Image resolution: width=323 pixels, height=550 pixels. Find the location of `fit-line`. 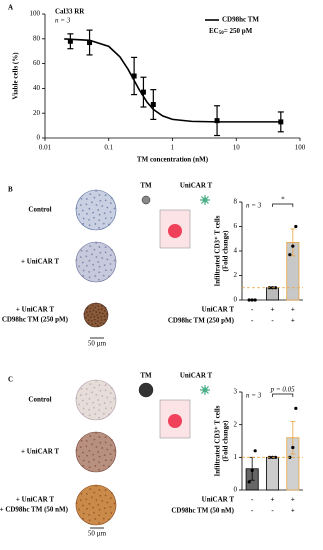

fit-line is located at coordinates (172, 80).